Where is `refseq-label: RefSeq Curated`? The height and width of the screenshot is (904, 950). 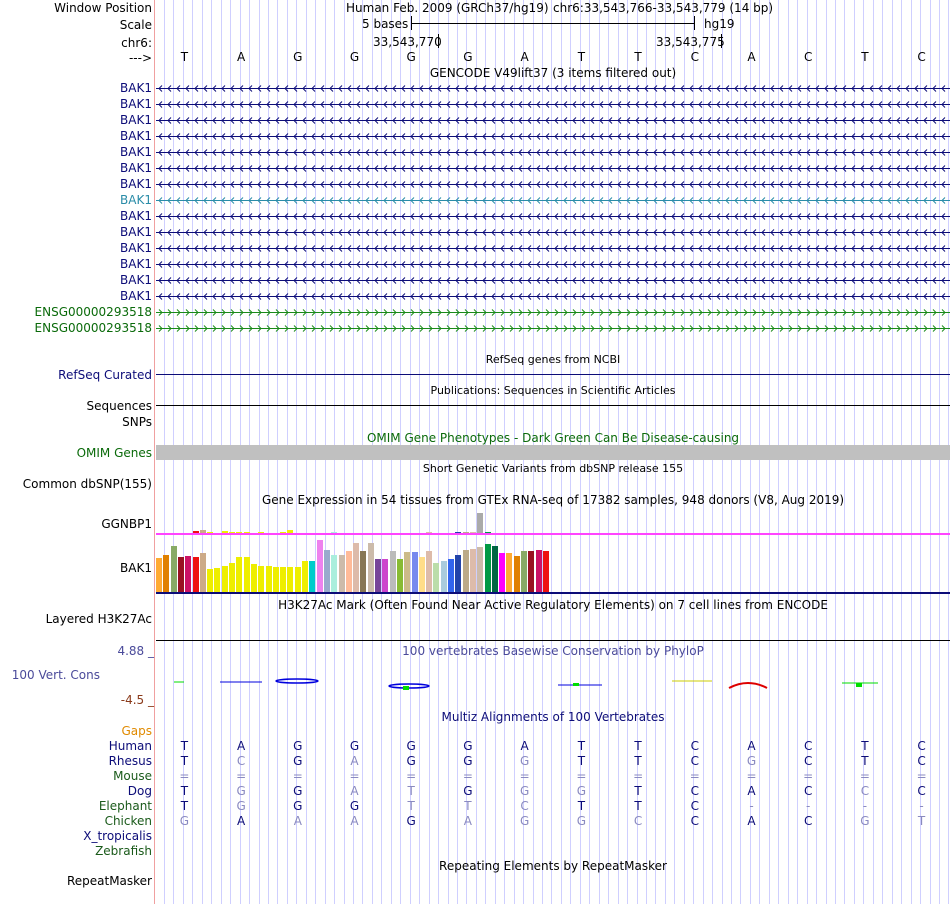
refseq-label: RefSeq Curated is located at coordinates (105, 375).